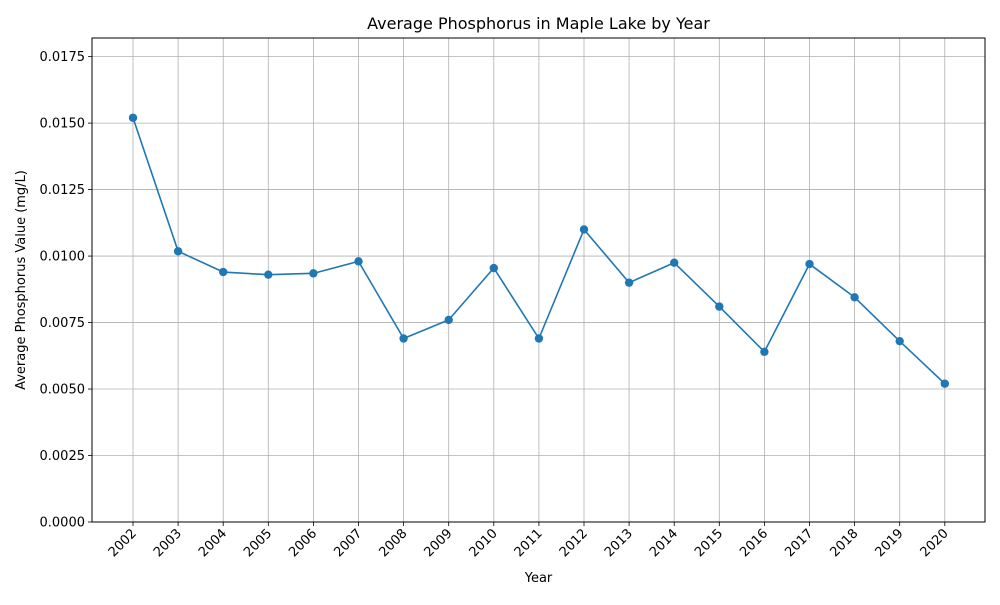 The width and height of the screenshot is (1000, 605). What do you see at coordinates (63, 456) in the screenshot?
I see `y-tick-label: 0.0025` at bounding box center [63, 456].